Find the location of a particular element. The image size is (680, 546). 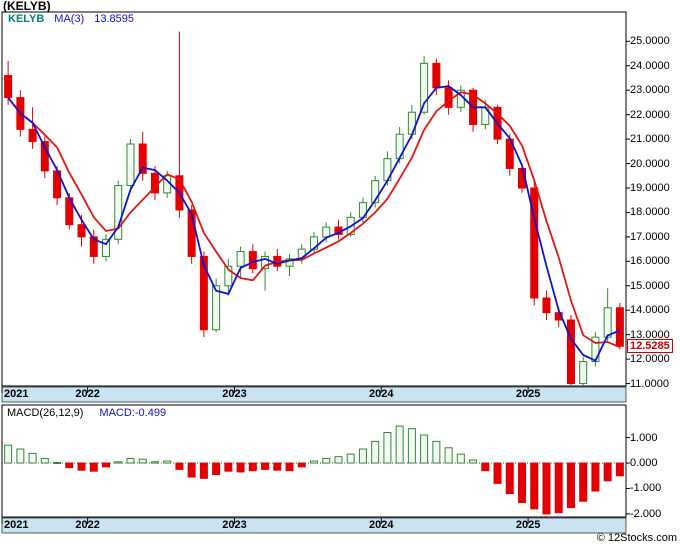

macd-value-label: MACD:-0.499 is located at coordinates (133, 413).